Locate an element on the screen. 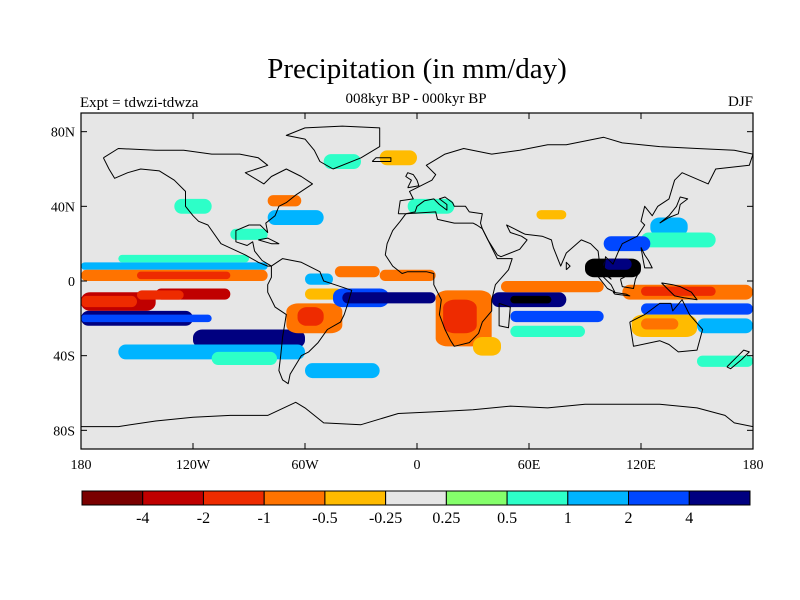 This screenshot has width=800, height=600. x-tick-label-3: 0 is located at coordinates (417, 465).